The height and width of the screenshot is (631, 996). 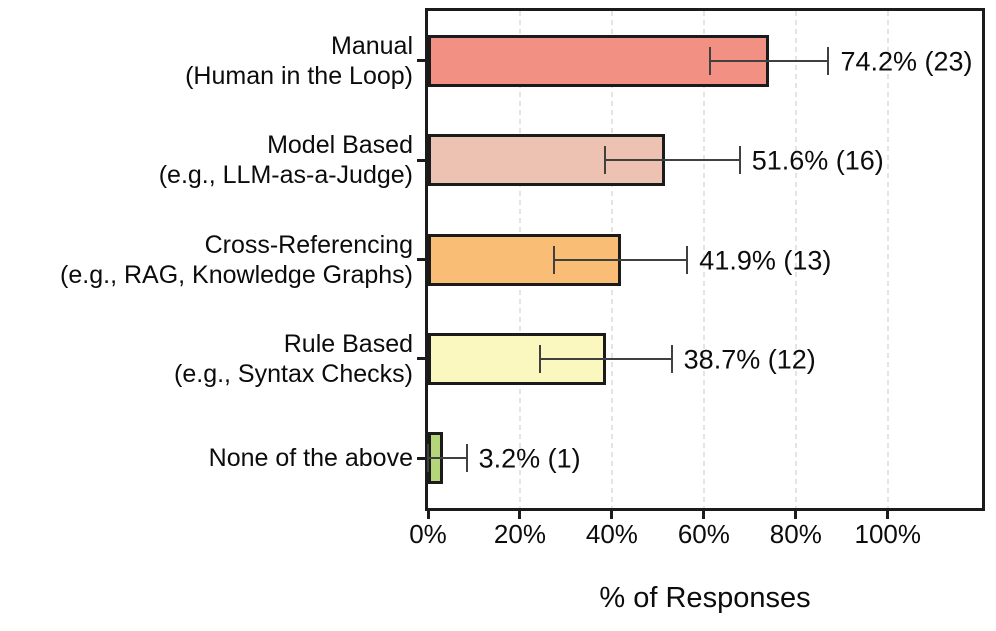 I want to click on value-label: 38.7% (12), so click(x=749, y=359).